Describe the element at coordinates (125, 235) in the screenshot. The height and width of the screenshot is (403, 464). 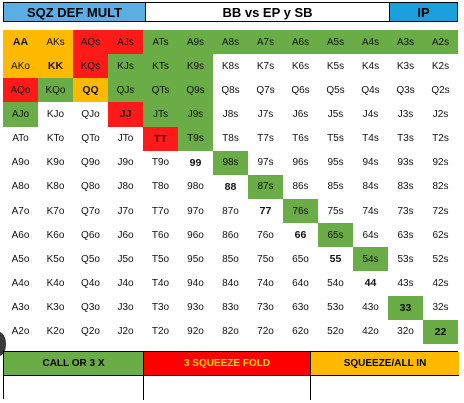
I see `hand-cell: J6o` at that location.